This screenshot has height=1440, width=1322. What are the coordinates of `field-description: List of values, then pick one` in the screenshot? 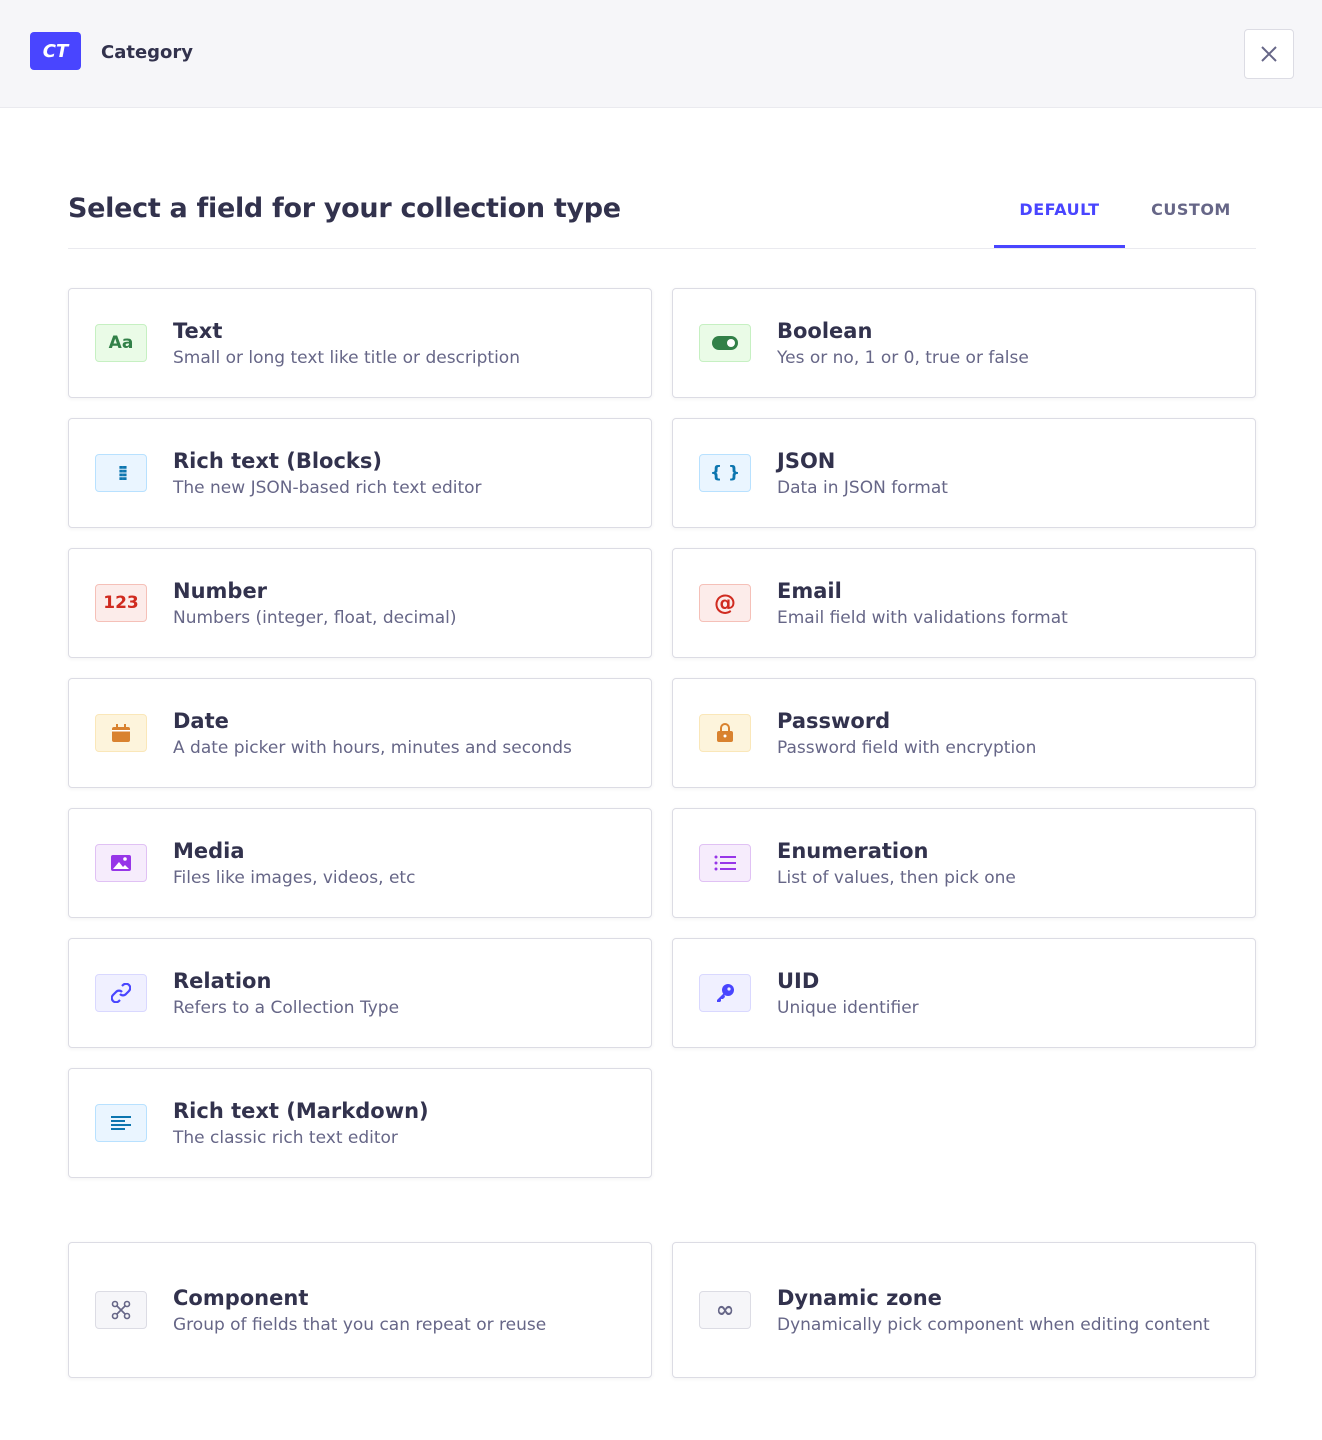 It's located at (896, 878).